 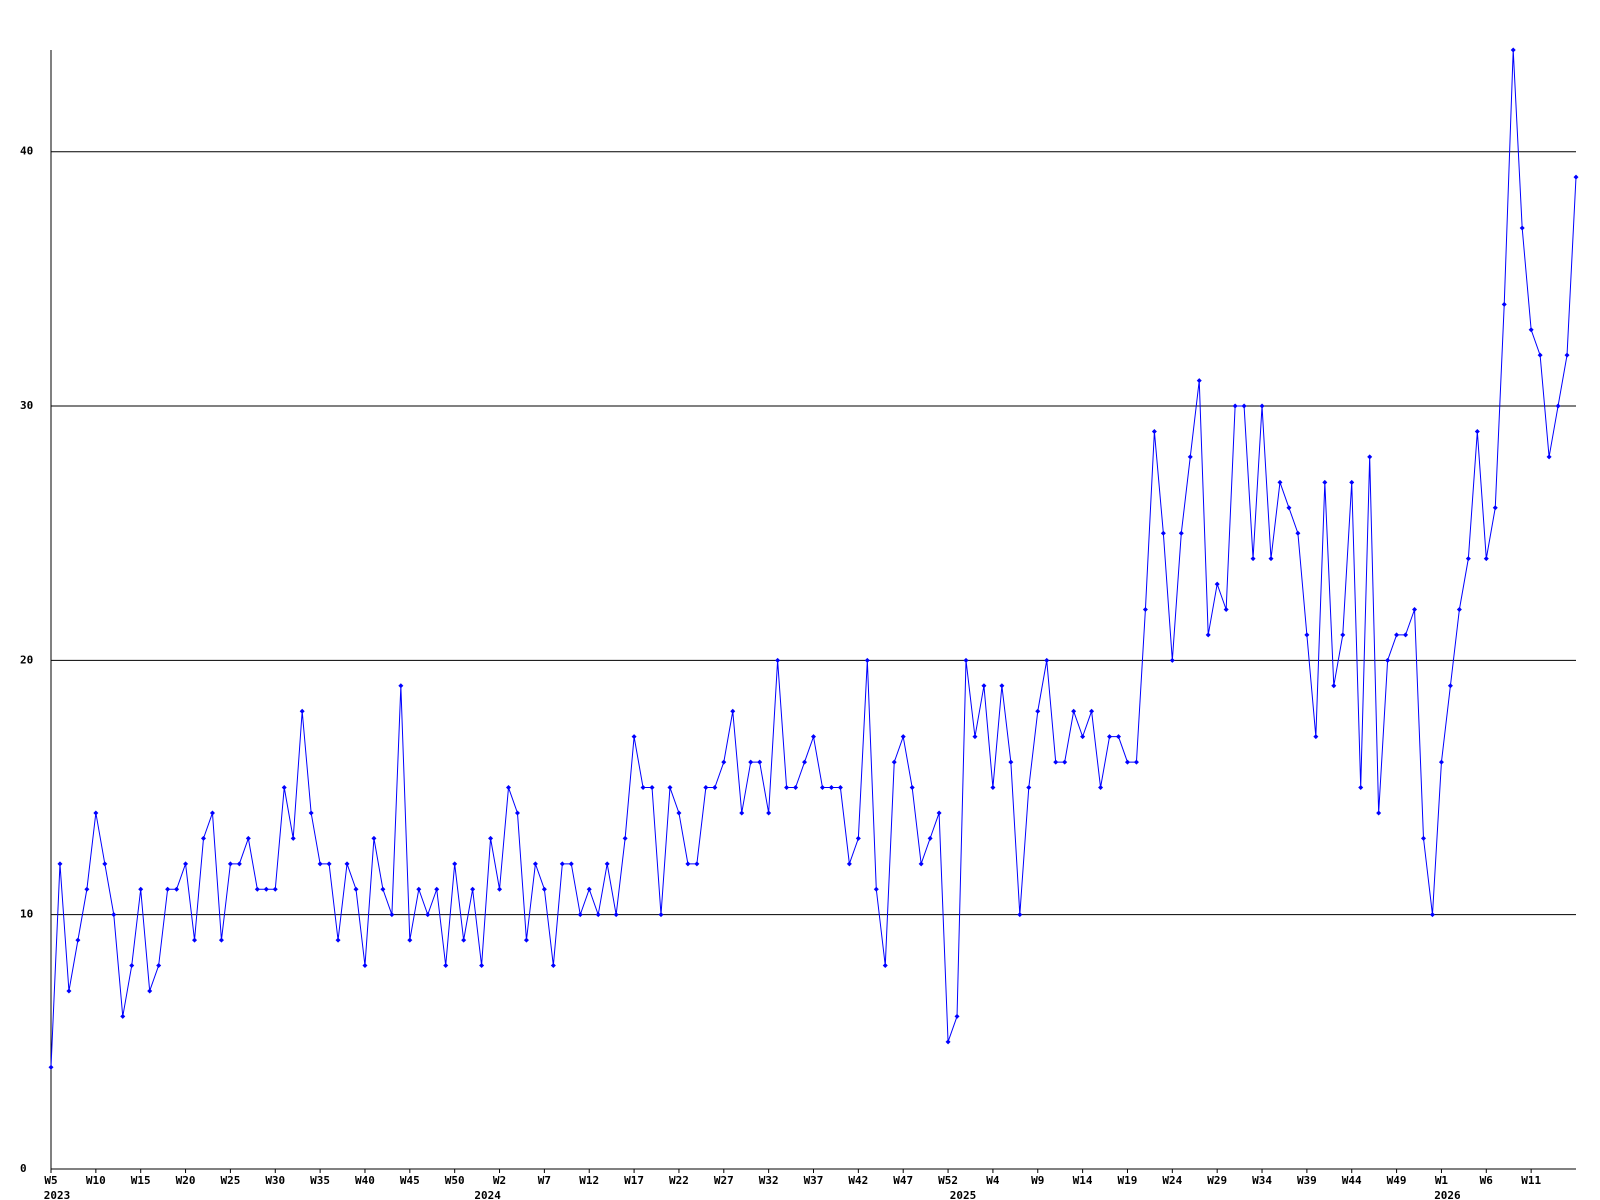 What do you see at coordinates (1217, 1180) in the screenshot?
I see `x-tick-label: W29` at bounding box center [1217, 1180].